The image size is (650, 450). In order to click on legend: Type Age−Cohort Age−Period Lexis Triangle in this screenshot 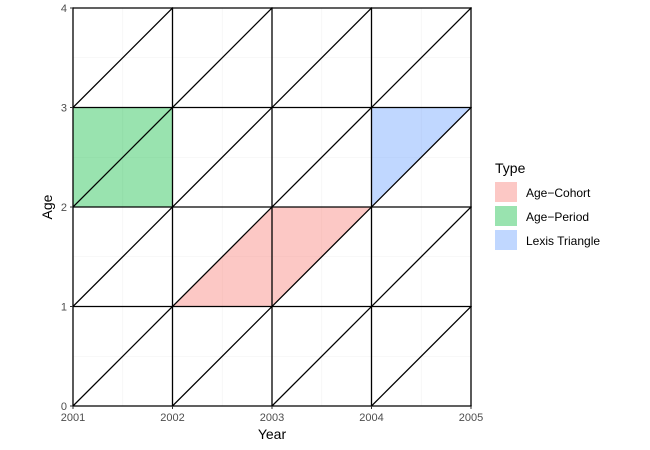, I will do `click(547, 205)`.